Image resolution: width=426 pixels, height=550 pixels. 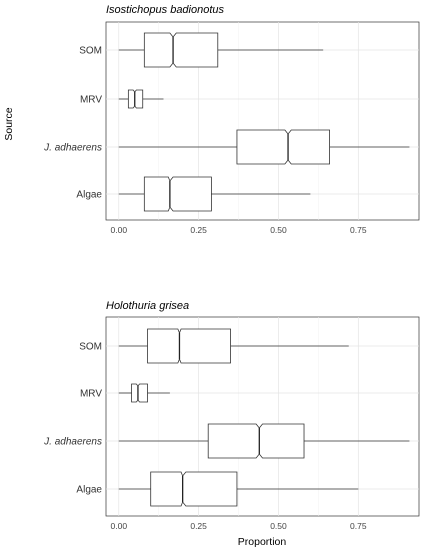 What do you see at coordinates (262, 542) in the screenshot?
I see `x-axis-label: Proportion` at bounding box center [262, 542].